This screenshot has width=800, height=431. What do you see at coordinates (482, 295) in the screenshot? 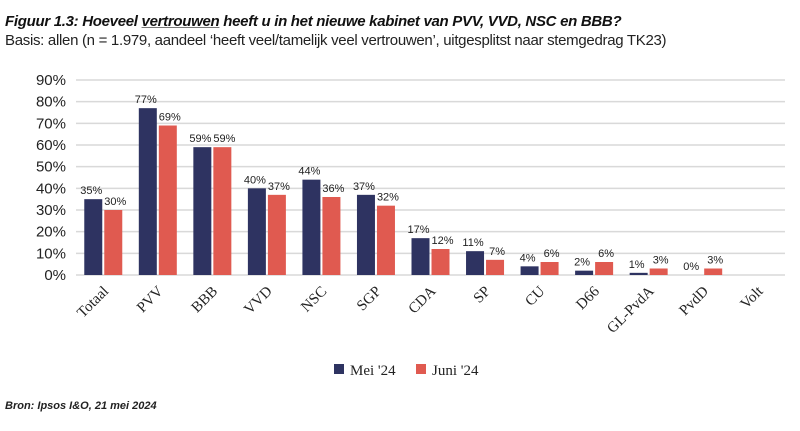
I see `x-tick-label: SP` at bounding box center [482, 295].